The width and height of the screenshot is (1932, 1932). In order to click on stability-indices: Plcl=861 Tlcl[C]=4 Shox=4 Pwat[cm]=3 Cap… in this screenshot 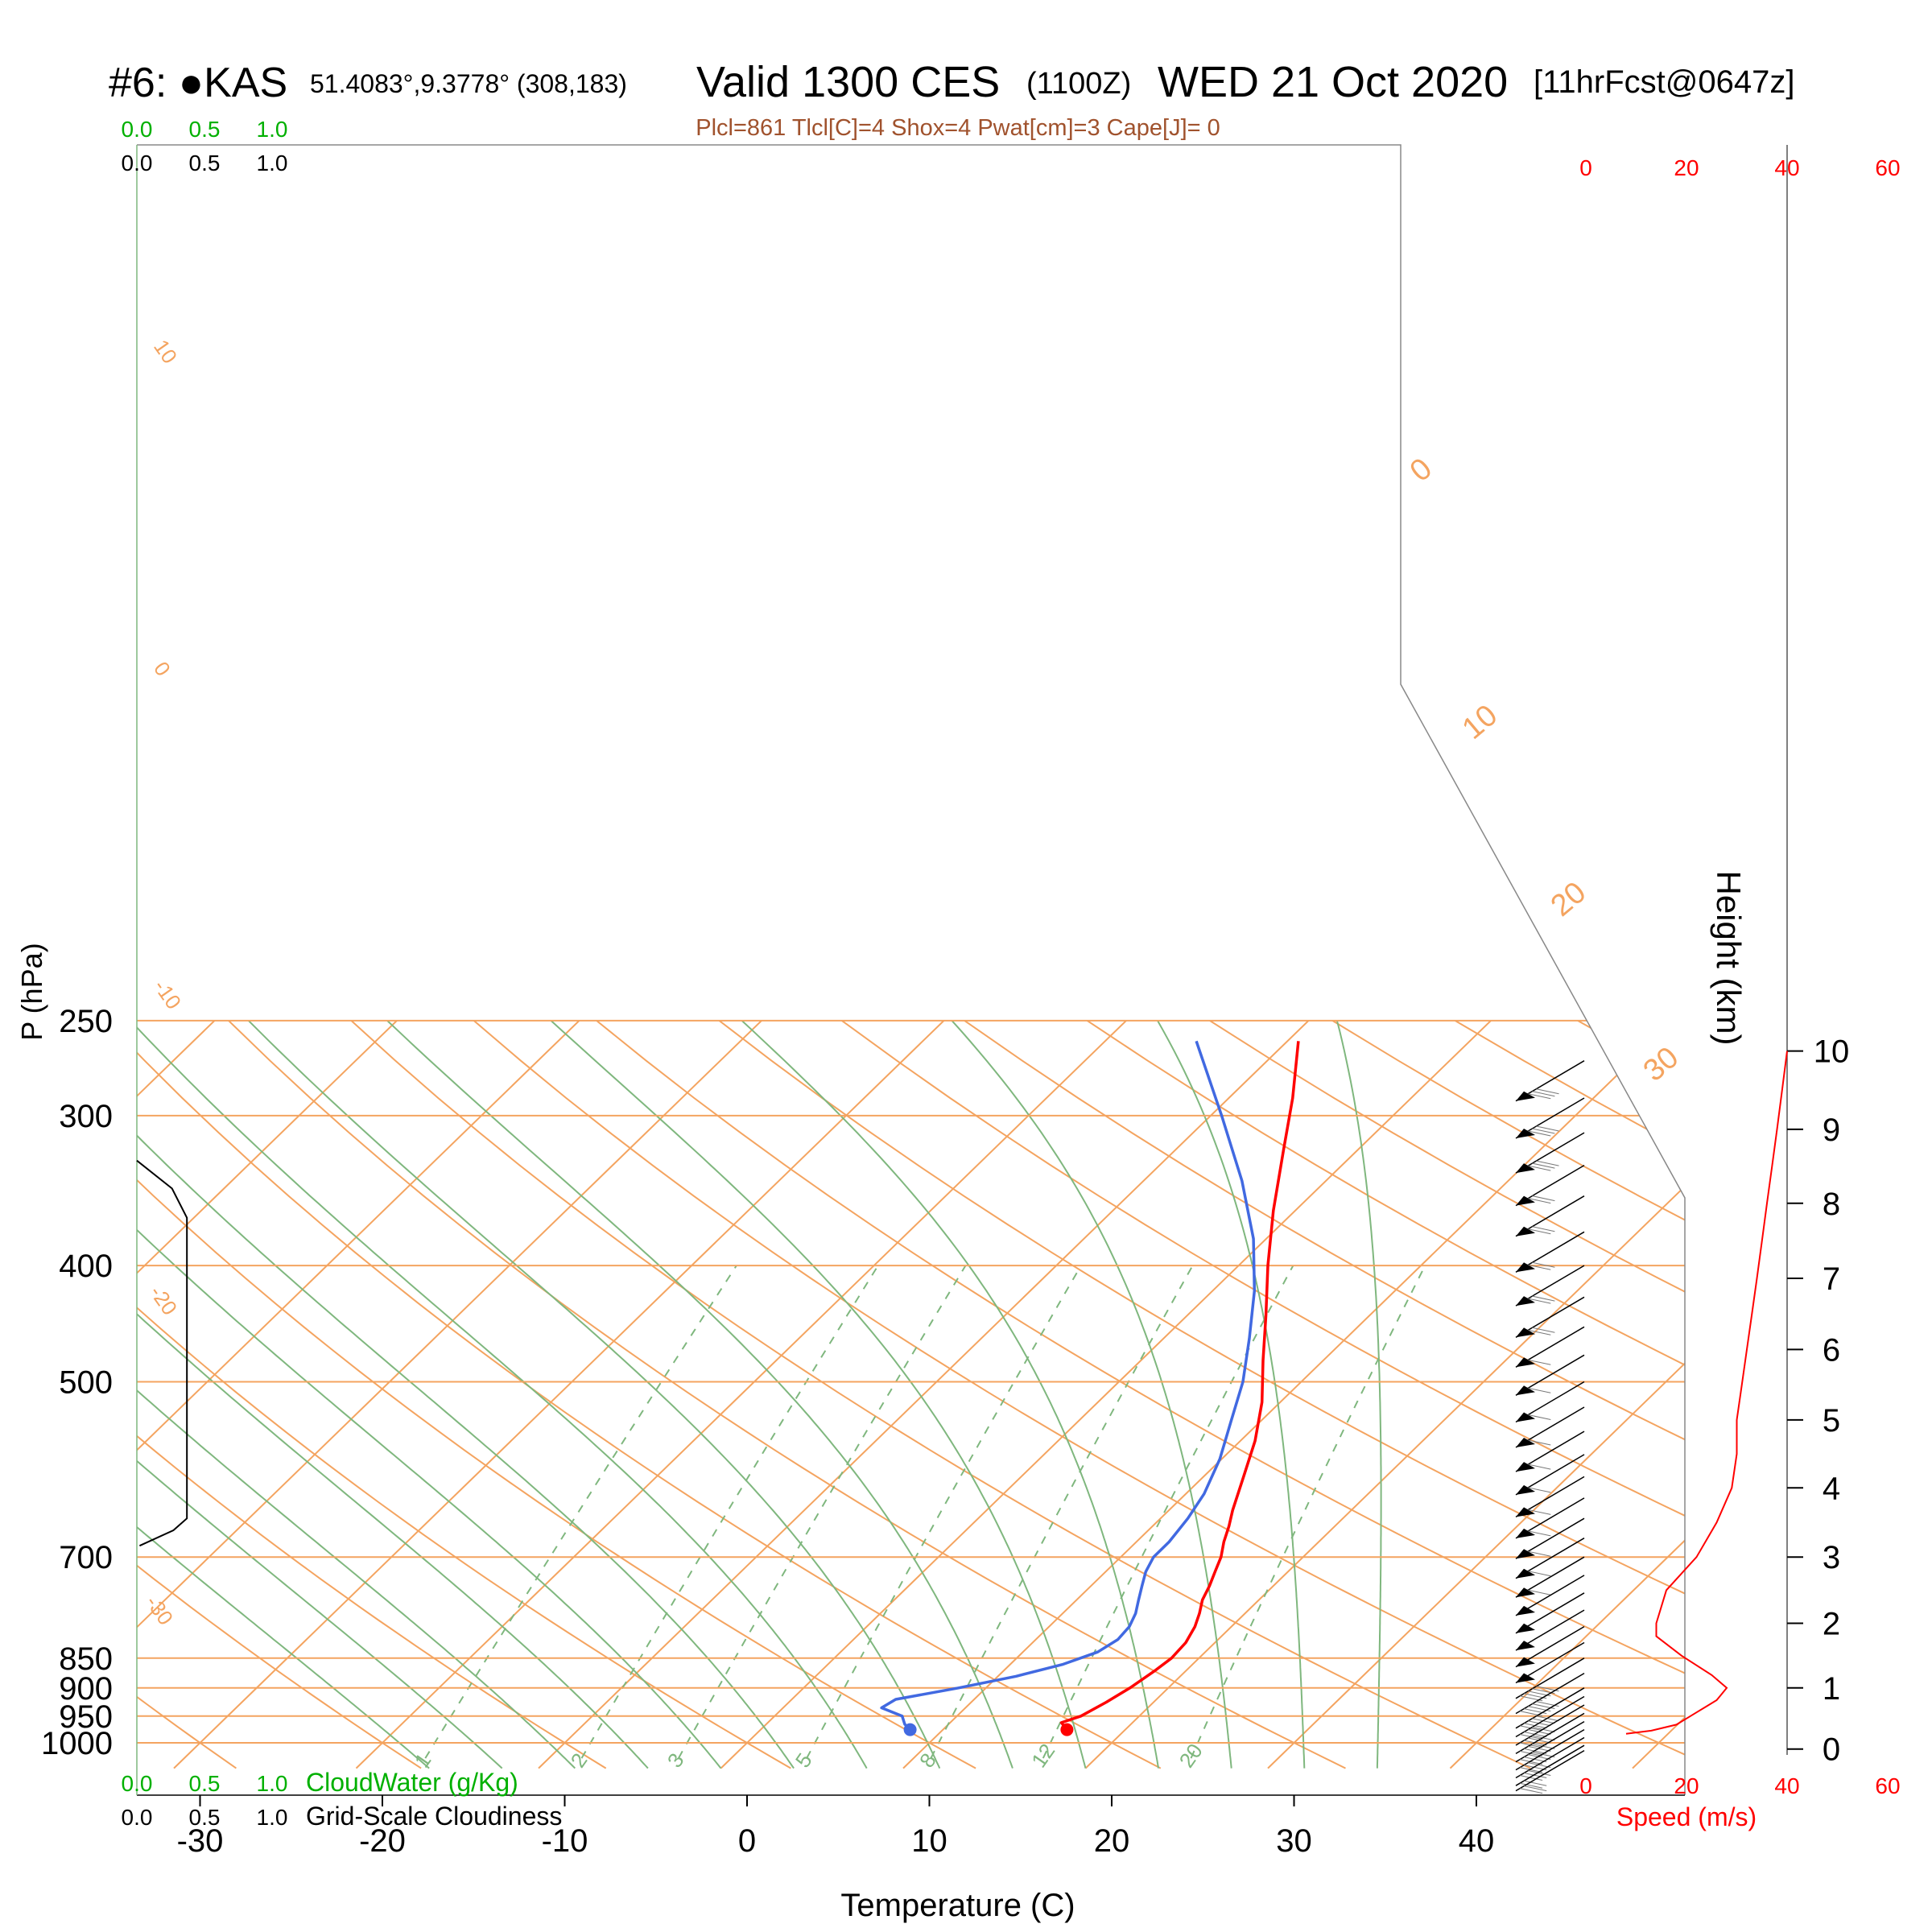, I will do `click(958, 128)`.